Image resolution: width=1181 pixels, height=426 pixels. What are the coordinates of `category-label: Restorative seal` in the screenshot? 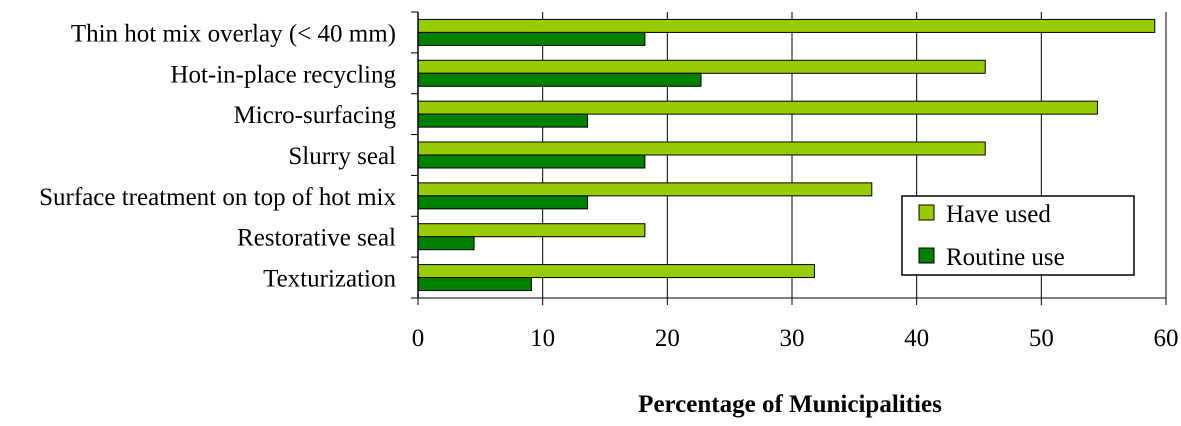 It's located at (316, 238).